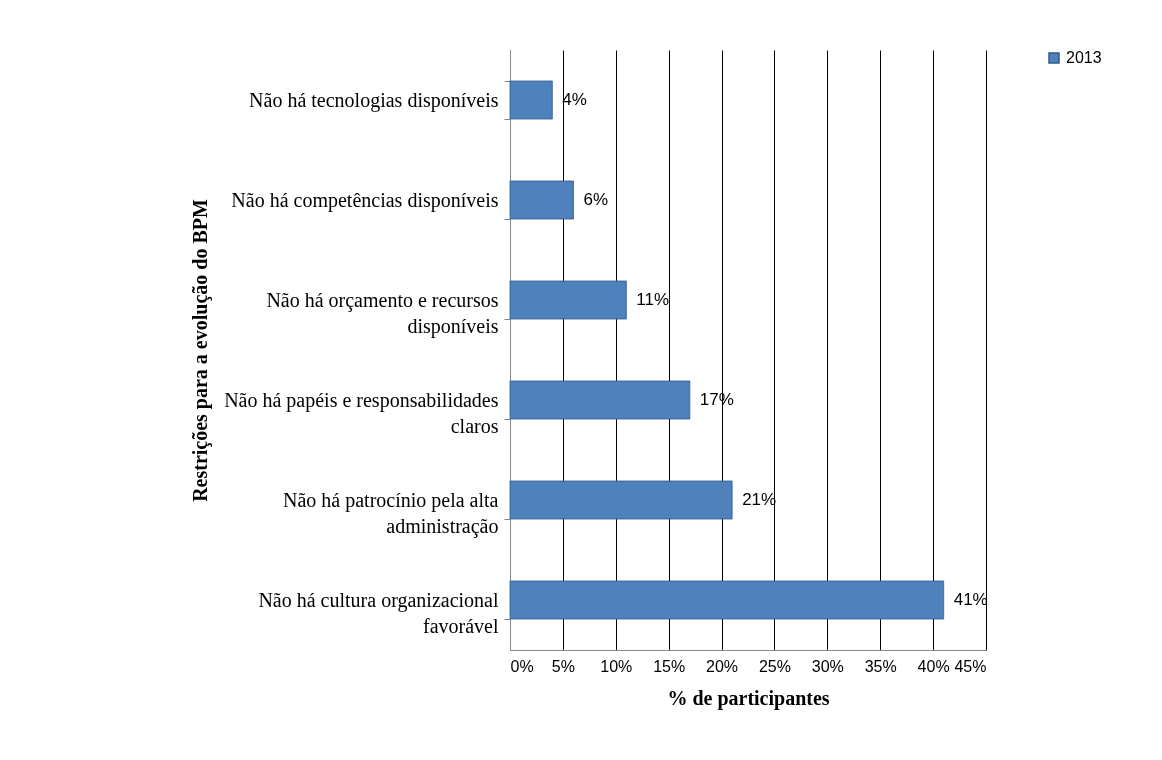 The image size is (1162, 760). I want to click on y-tick-label: Não há competências disponíveis, so click(365, 200).